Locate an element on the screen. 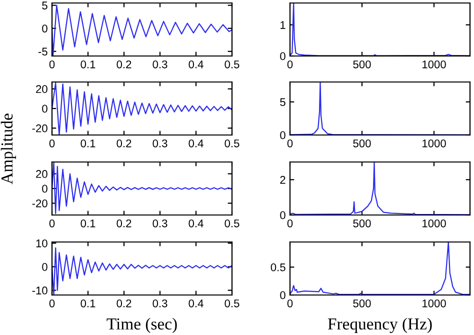  y-tick-label: 10 is located at coordinates (42, 243).